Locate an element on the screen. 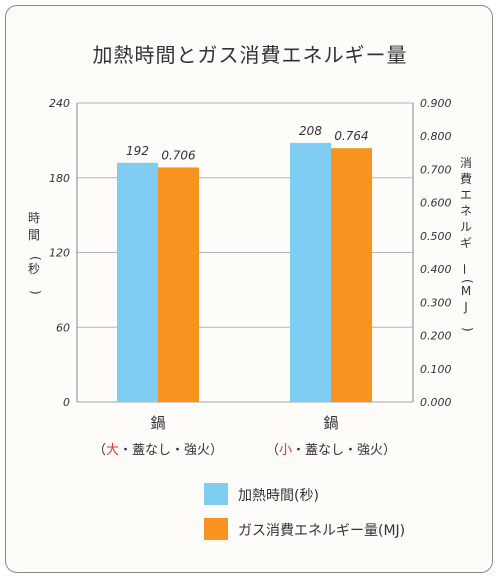 This screenshot has height=580, width=500. data-label: 192 is located at coordinates (137, 151).